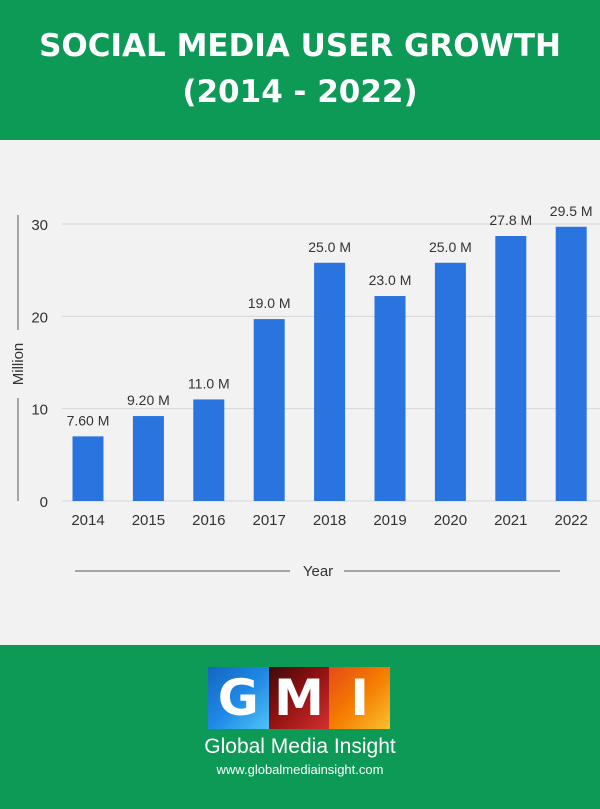 This screenshot has height=809, width=600. Describe the element at coordinates (39, 225) in the screenshot. I see `y-tick-label: 30` at that location.